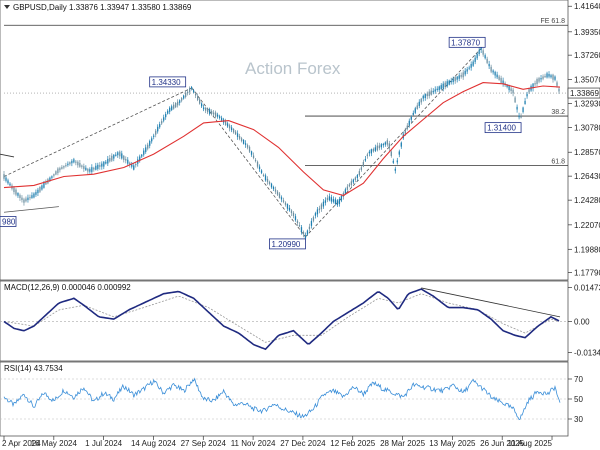 This screenshot has height=450, width=600. What do you see at coordinates (587, 249) in the screenshot?
I see `price-y-tick-label: 1.19880` at bounding box center [587, 249].